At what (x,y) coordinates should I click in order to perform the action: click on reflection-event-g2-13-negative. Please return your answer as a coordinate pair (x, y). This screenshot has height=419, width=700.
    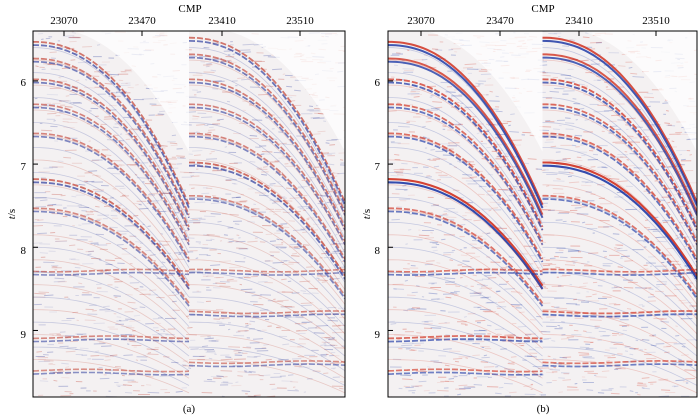
    Looking at the image, I should click on (267, 176).